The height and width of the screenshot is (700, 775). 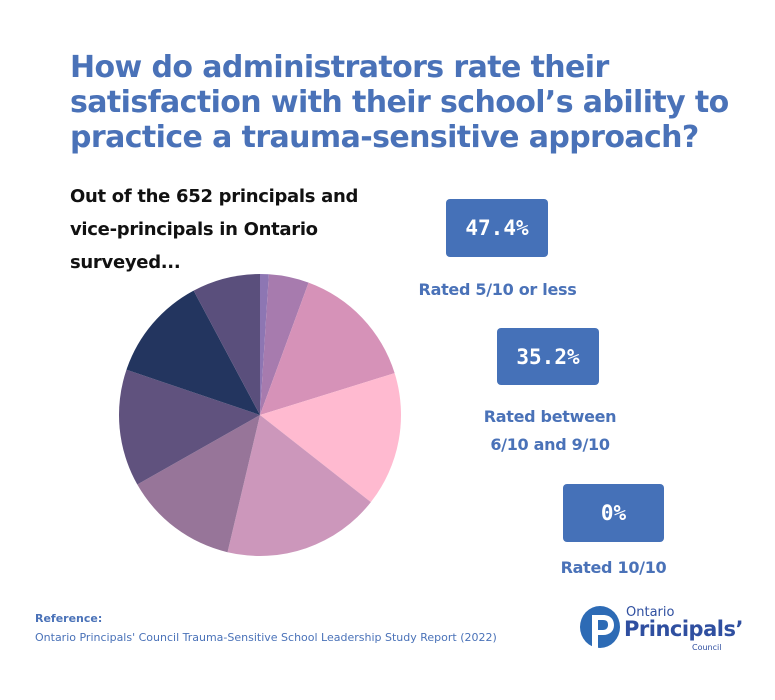 What do you see at coordinates (548, 356) in the screenshot?
I see `callout-value-2: 35.2%` at bounding box center [548, 356].